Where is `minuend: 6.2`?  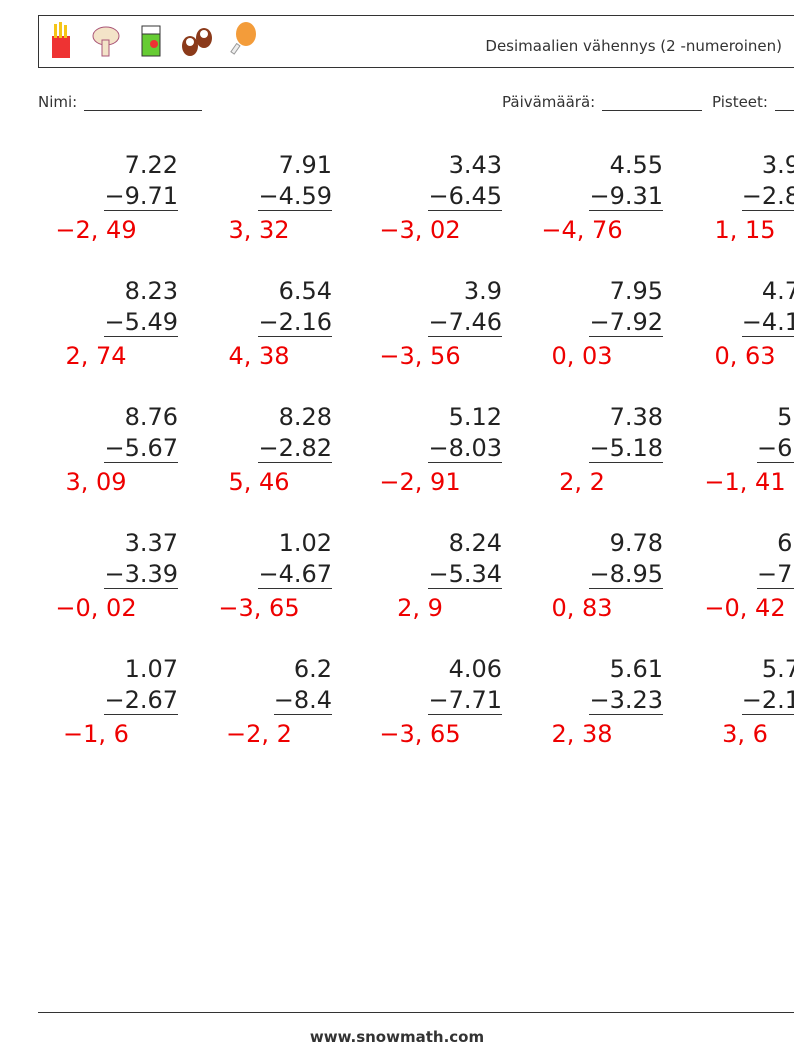
minuend: 6.2 is located at coordinates (312, 669).